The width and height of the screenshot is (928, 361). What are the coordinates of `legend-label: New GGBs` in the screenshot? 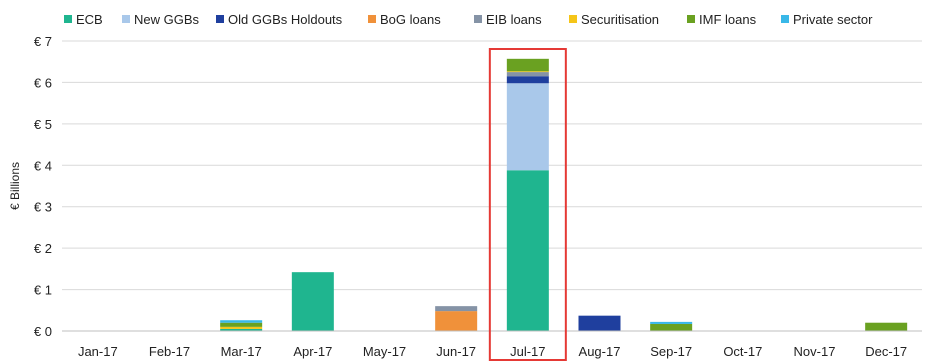 It's located at (167, 19).